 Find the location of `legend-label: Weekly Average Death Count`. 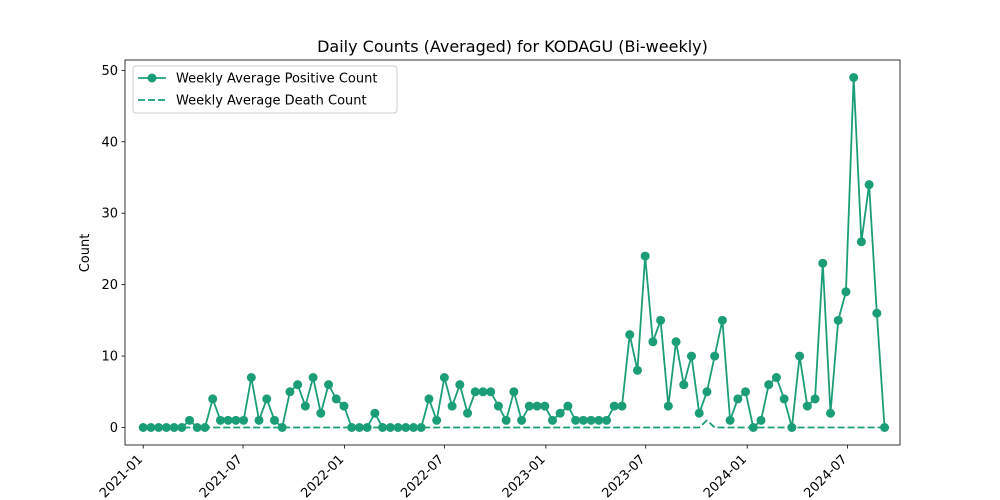

legend-label: Weekly Average Death Count is located at coordinates (271, 101).